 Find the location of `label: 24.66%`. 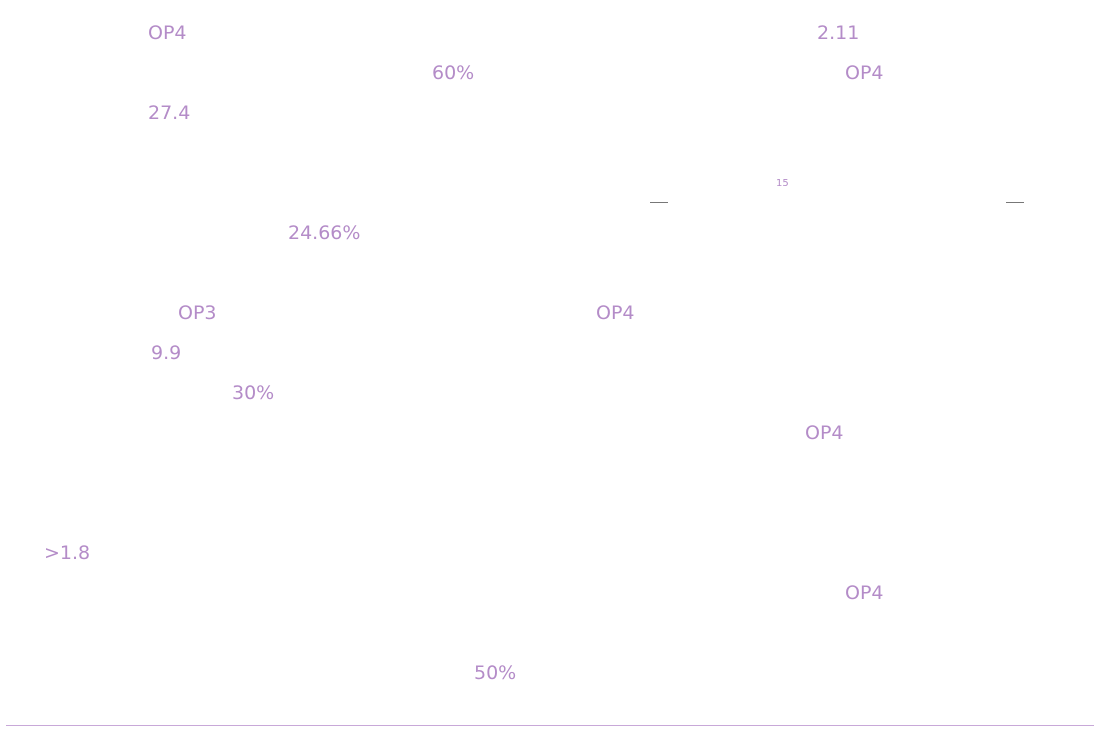

label: 24.66% is located at coordinates (324, 233).